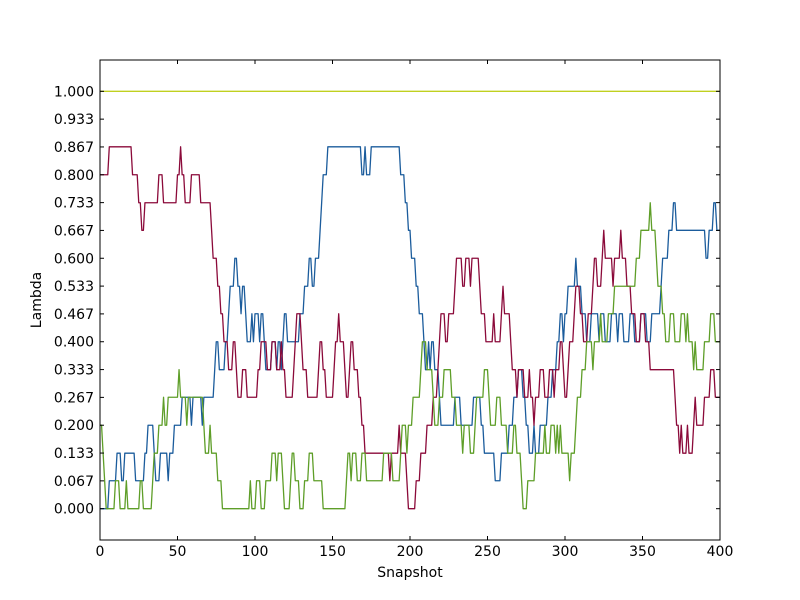 The height and width of the screenshot is (600, 800). I want to click on x-tick-label: 100, so click(255, 552).